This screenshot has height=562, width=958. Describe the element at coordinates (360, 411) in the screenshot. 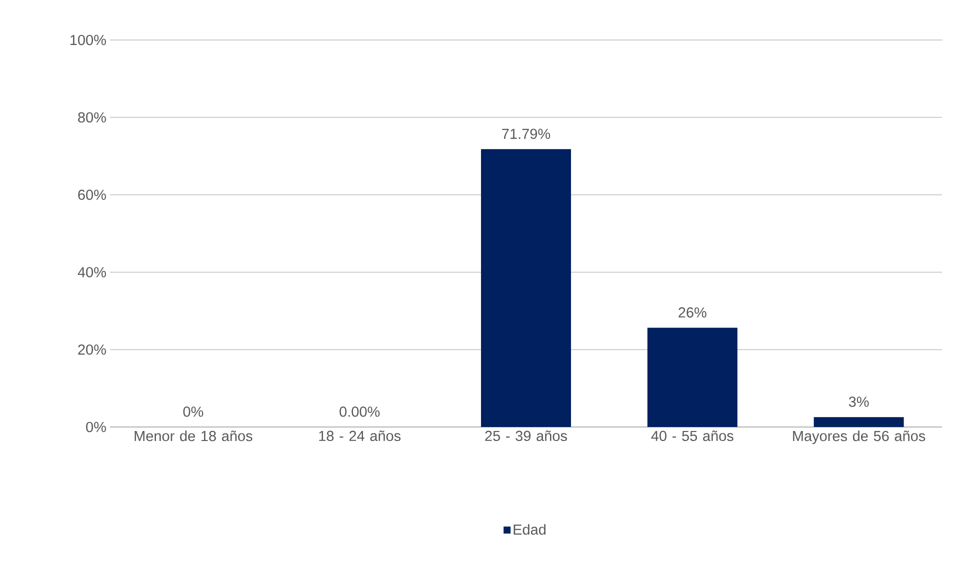

I see `data-label: 0.00%` at that location.